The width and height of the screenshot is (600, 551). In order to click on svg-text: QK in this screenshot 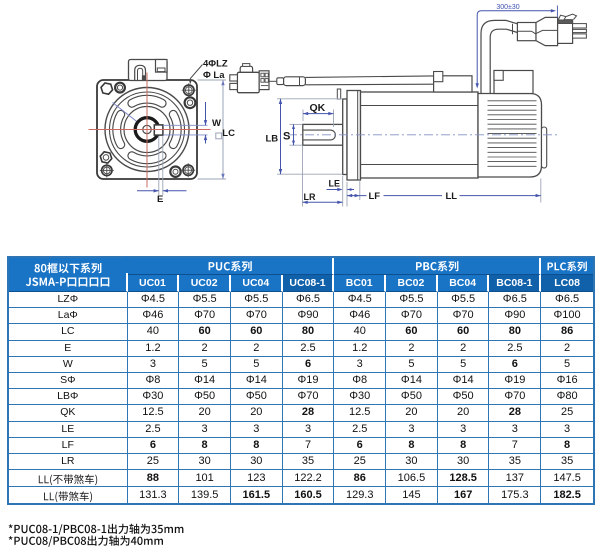, I will do `click(318, 108)`.